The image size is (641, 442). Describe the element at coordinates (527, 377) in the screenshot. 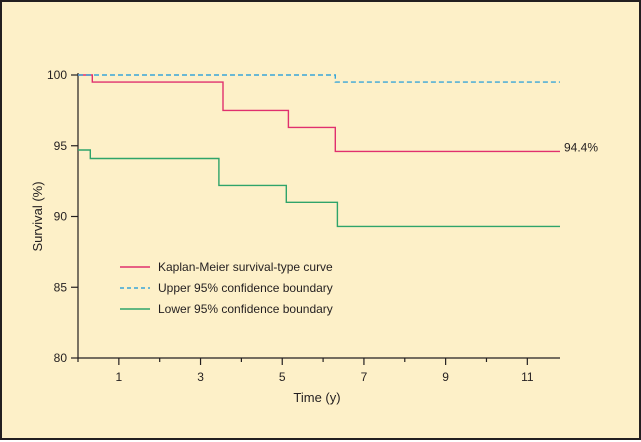

I see `x-tick-label-11: 11` at that location.